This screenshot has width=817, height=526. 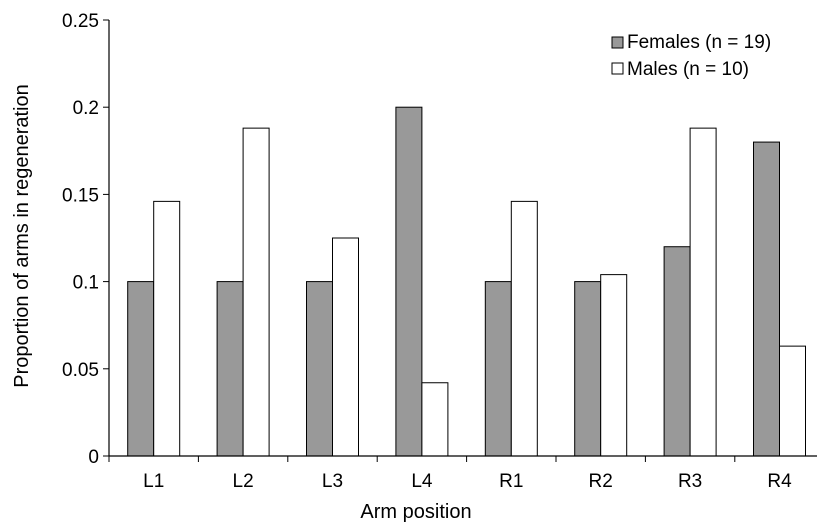 I want to click on y-axis-title: Proportion of arms in regeneration, so click(x=22, y=236).